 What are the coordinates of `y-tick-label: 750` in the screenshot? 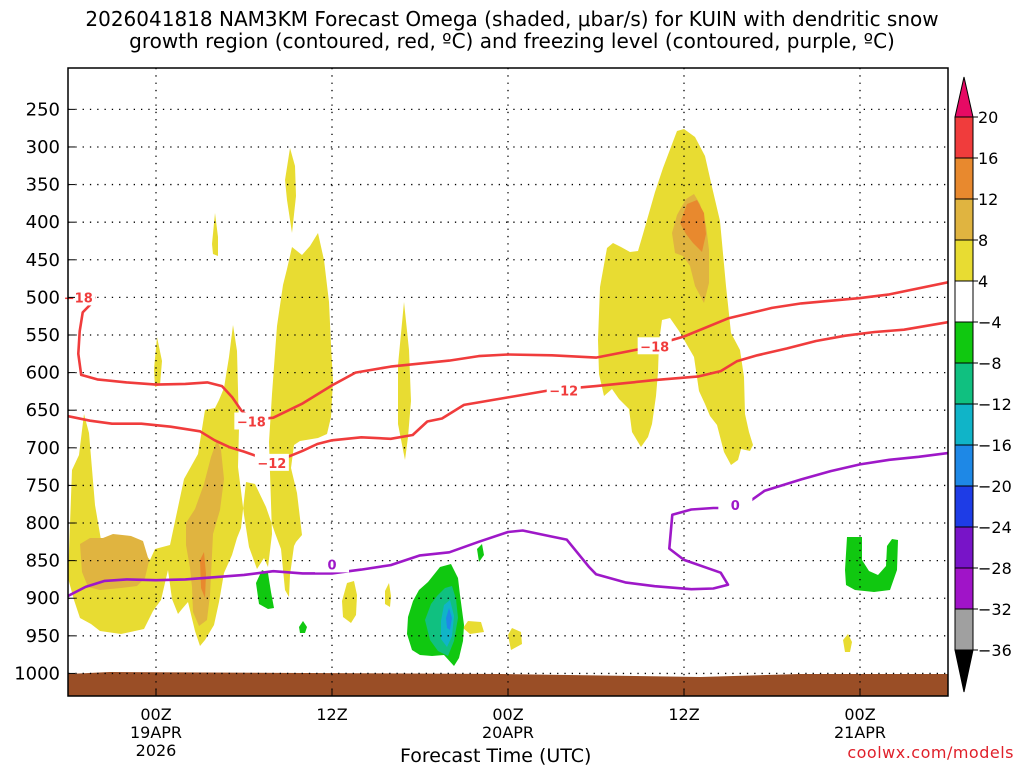 It's located at (43, 485).